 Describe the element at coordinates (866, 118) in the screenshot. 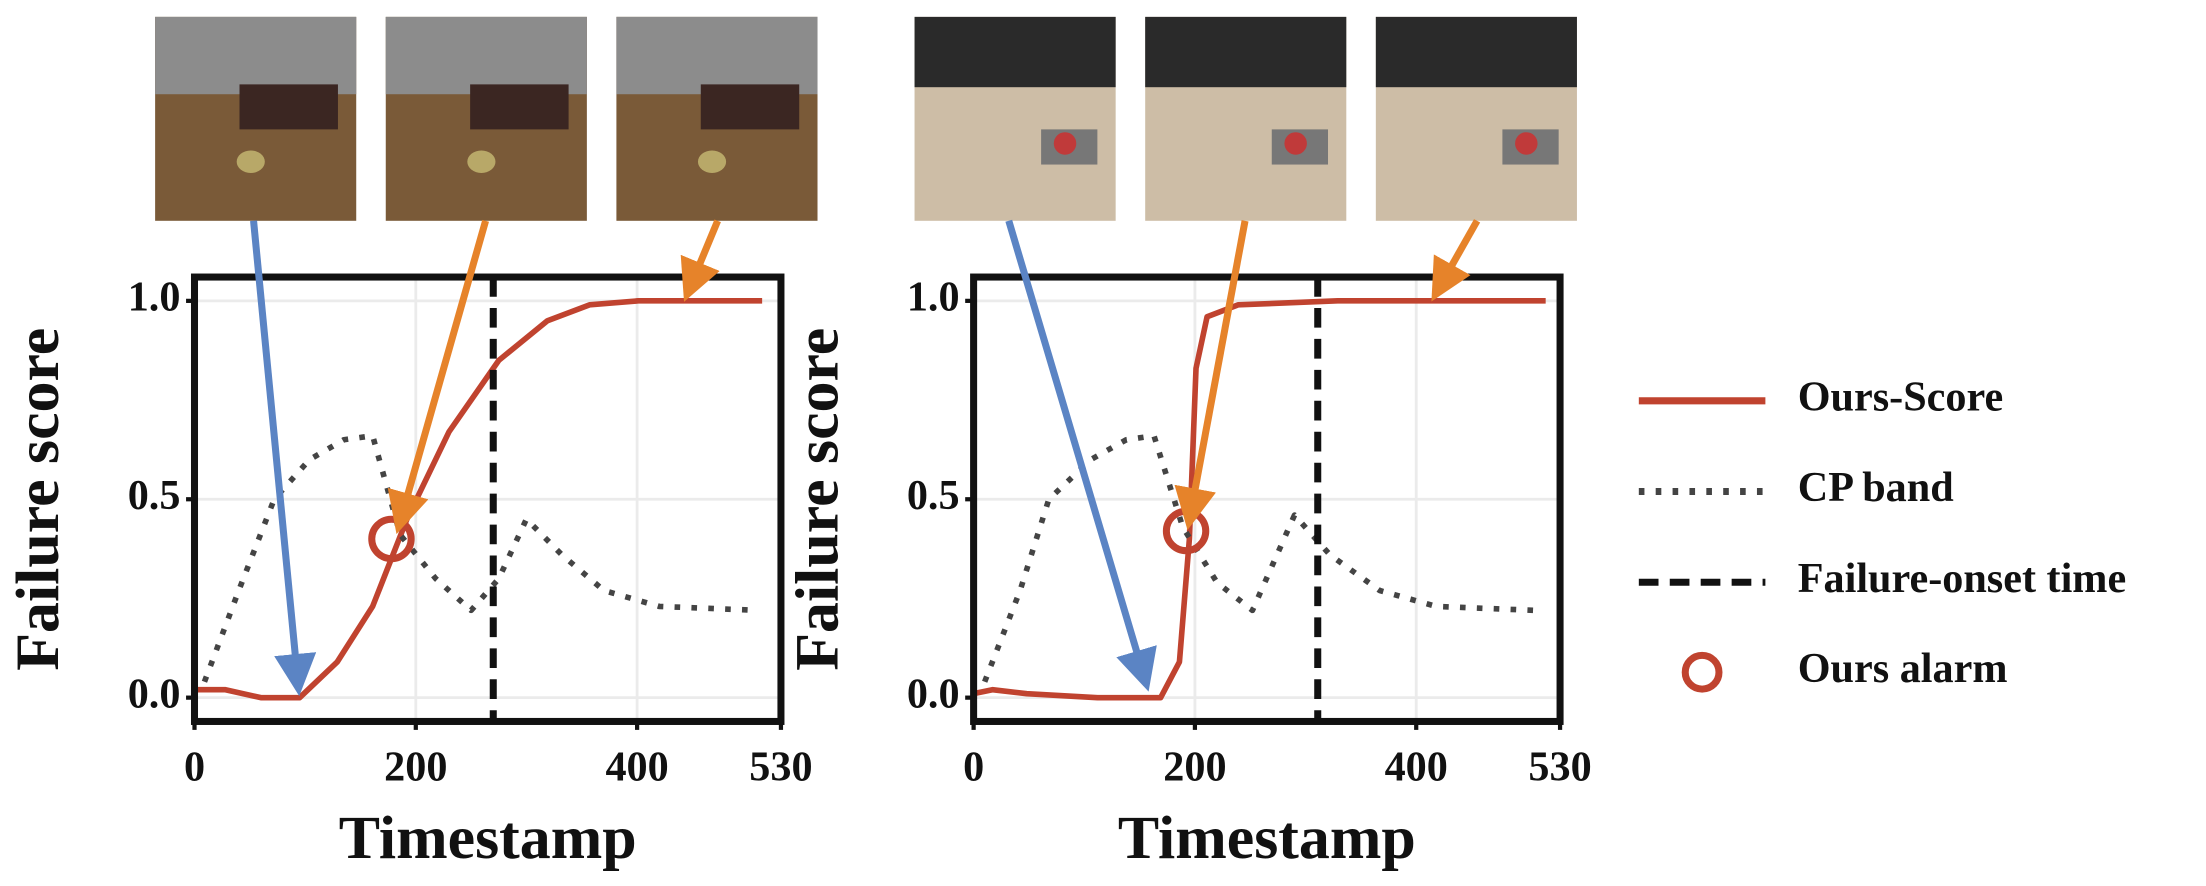

I see `thumbnails` at that location.